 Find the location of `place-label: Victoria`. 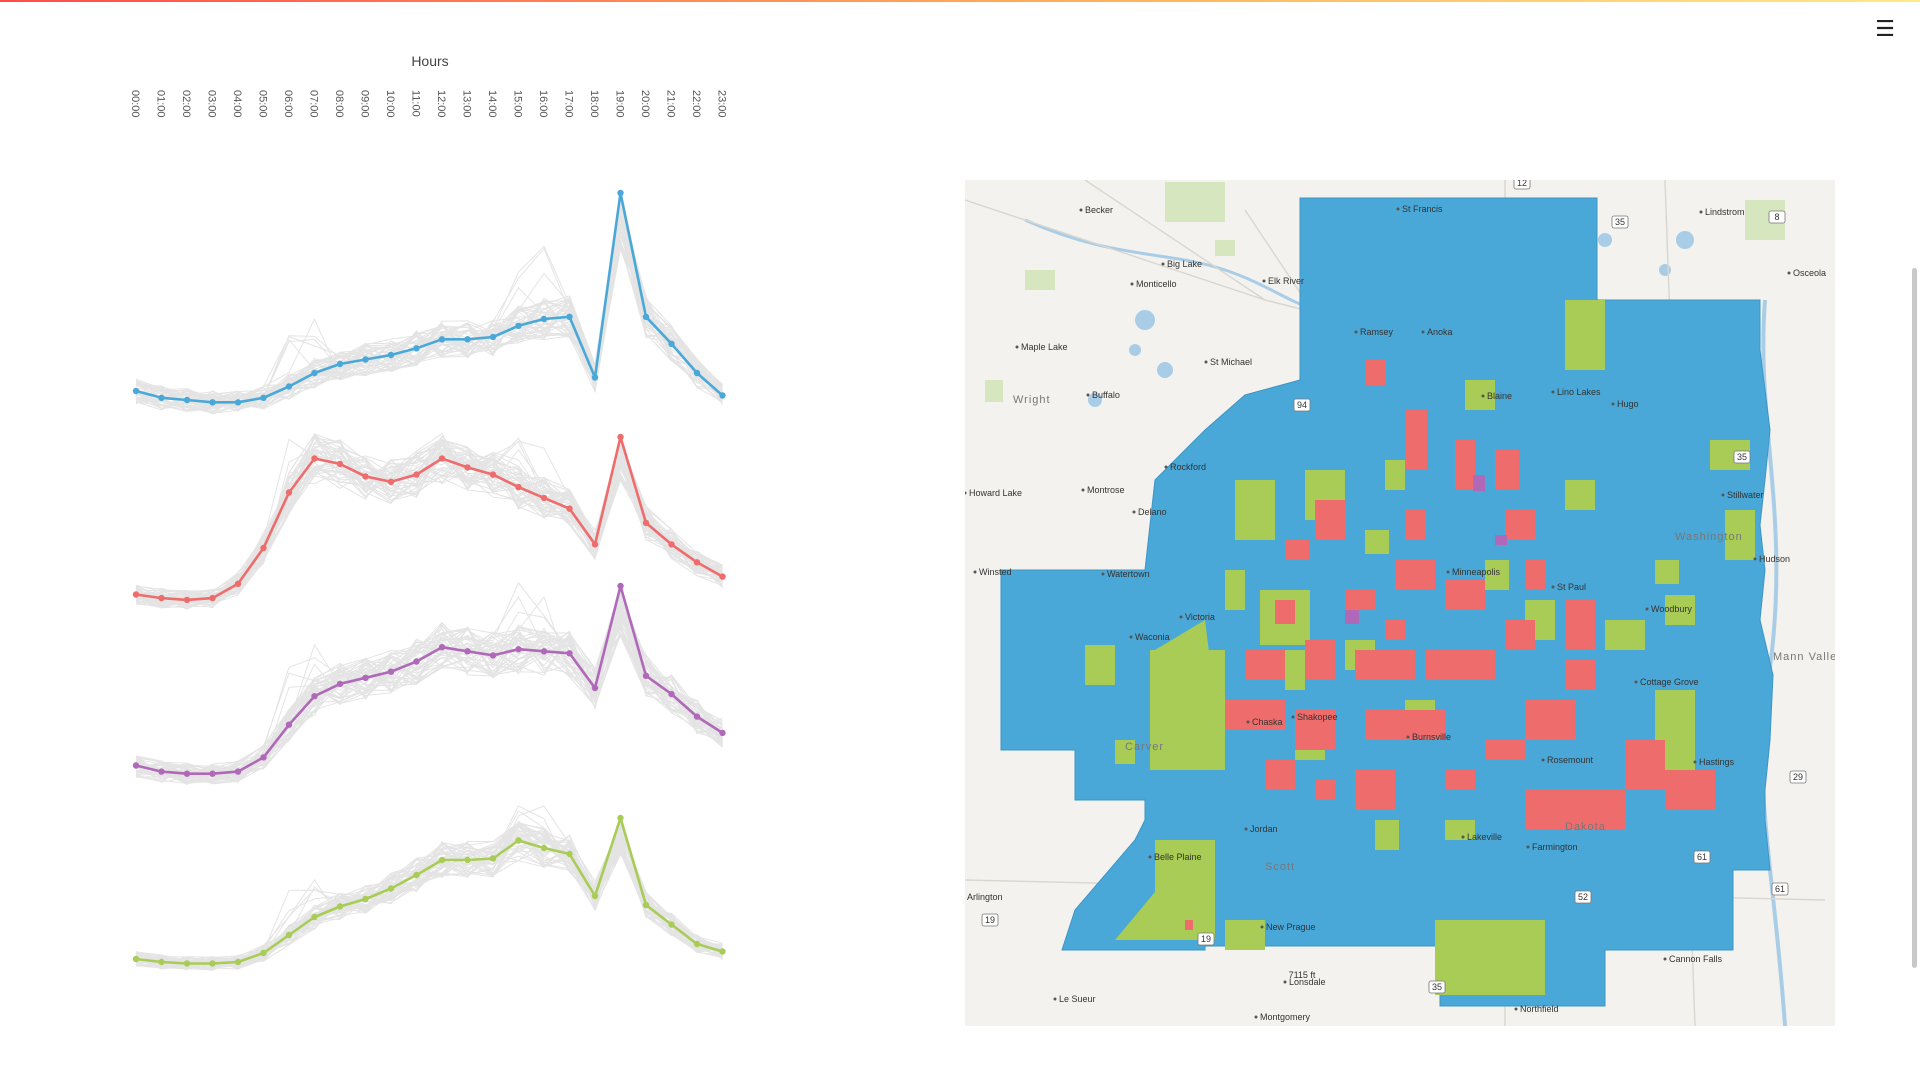

place-label: Victoria is located at coordinates (1200, 617).